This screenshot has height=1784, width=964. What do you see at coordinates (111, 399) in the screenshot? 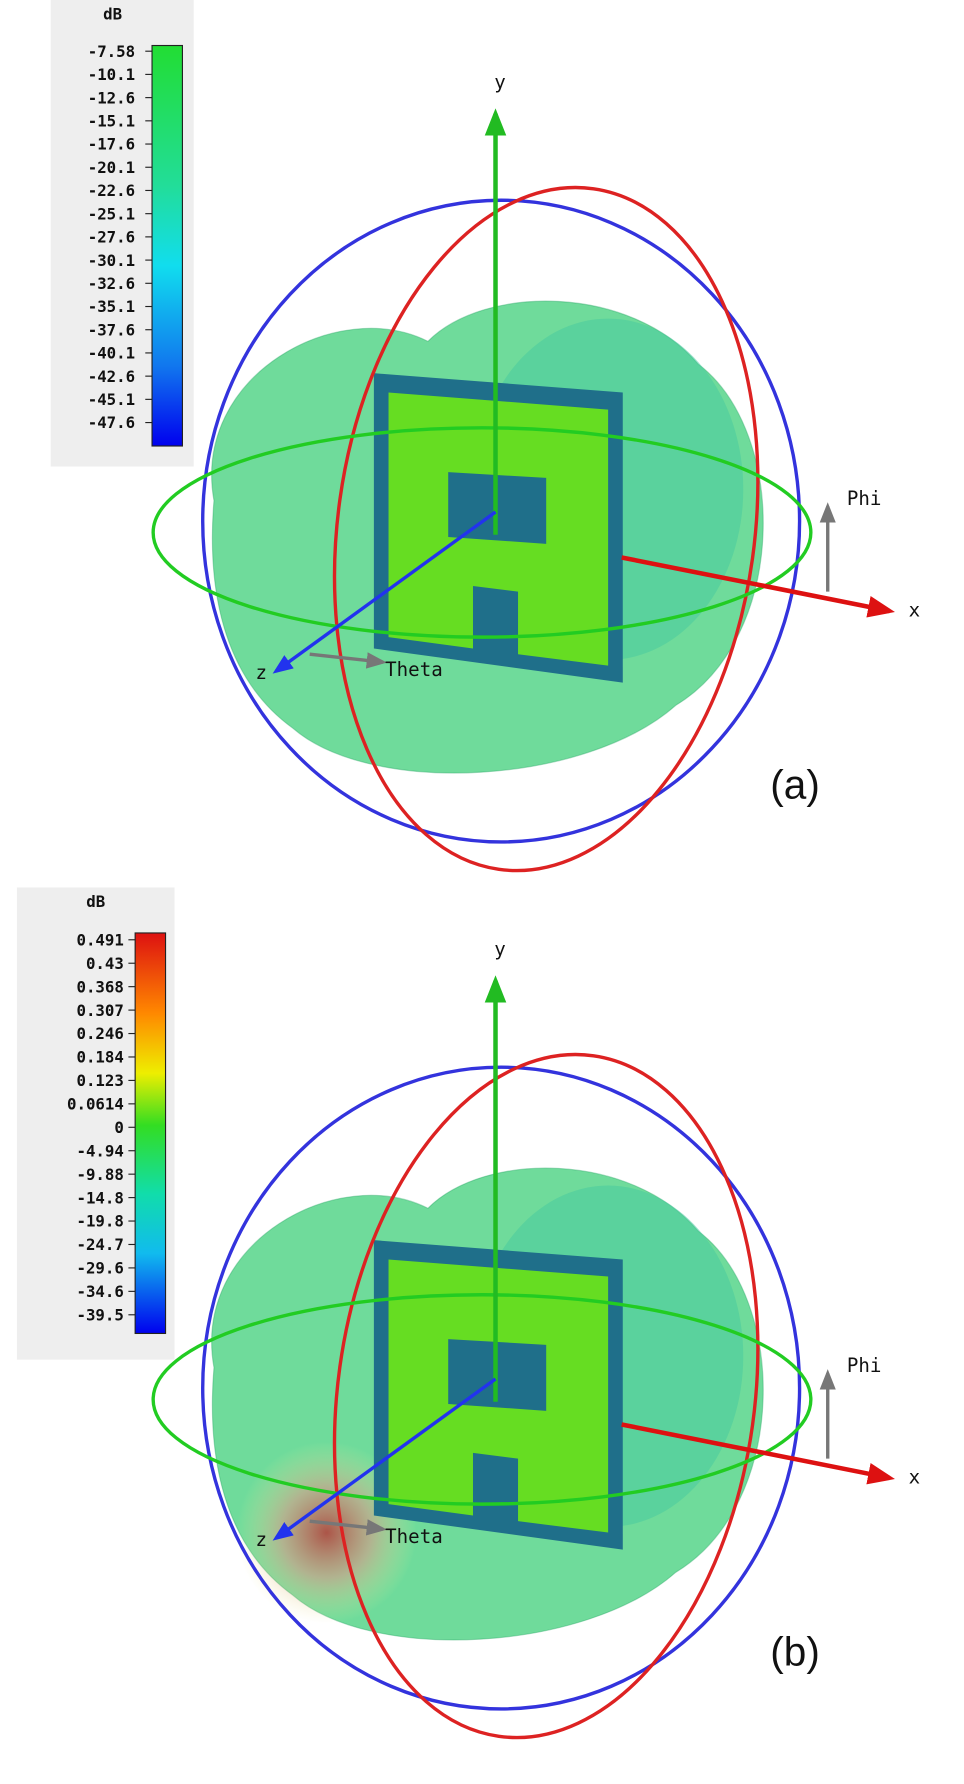
I see `colorbar-label: -45.1` at bounding box center [111, 399].